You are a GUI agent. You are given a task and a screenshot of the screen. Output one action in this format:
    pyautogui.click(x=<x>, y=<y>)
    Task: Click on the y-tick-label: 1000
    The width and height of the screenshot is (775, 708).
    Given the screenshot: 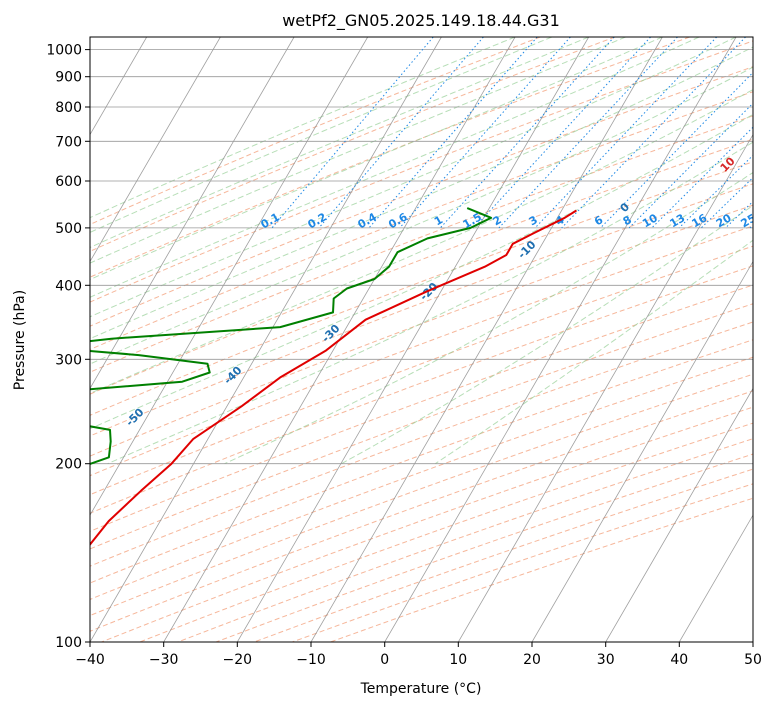 What is the action you would take?
    pyautogui.click(x=64, y=51)
    